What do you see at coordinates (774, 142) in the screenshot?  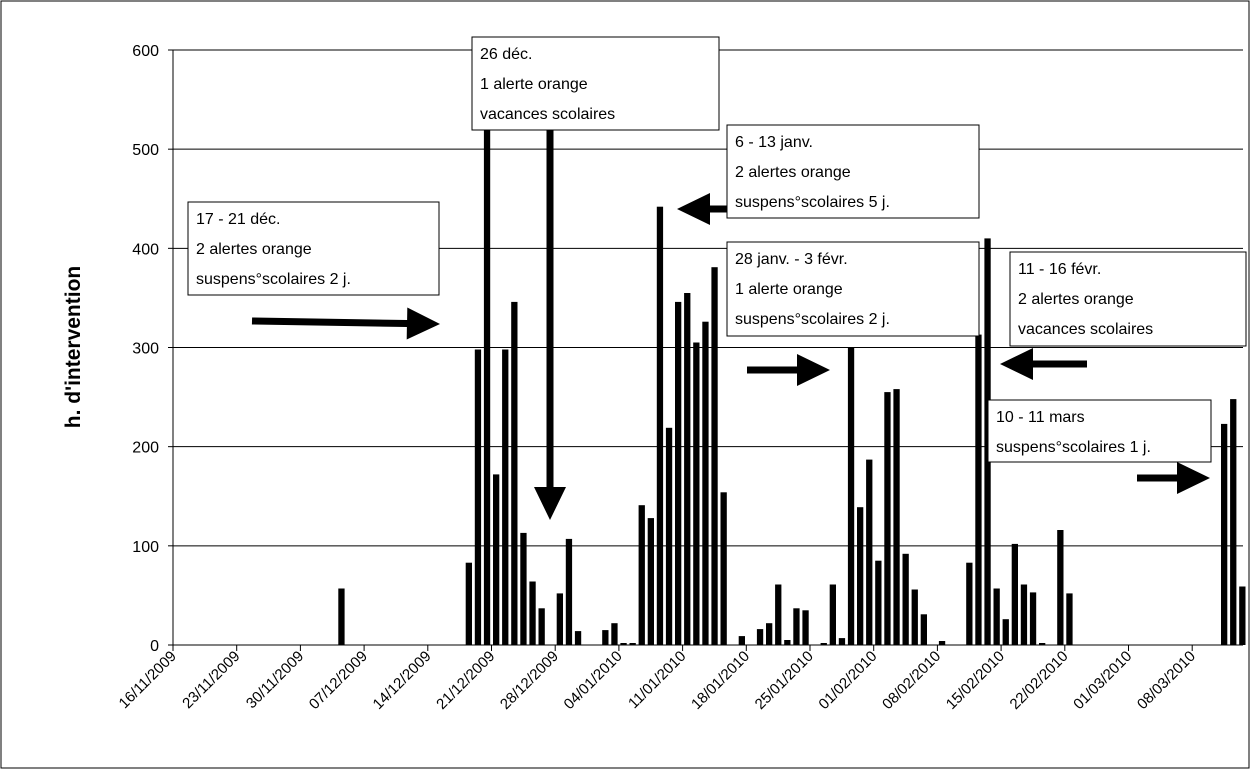 I see `annotation-text: 6 - 13 janv.` at bounding box center [774, 142].